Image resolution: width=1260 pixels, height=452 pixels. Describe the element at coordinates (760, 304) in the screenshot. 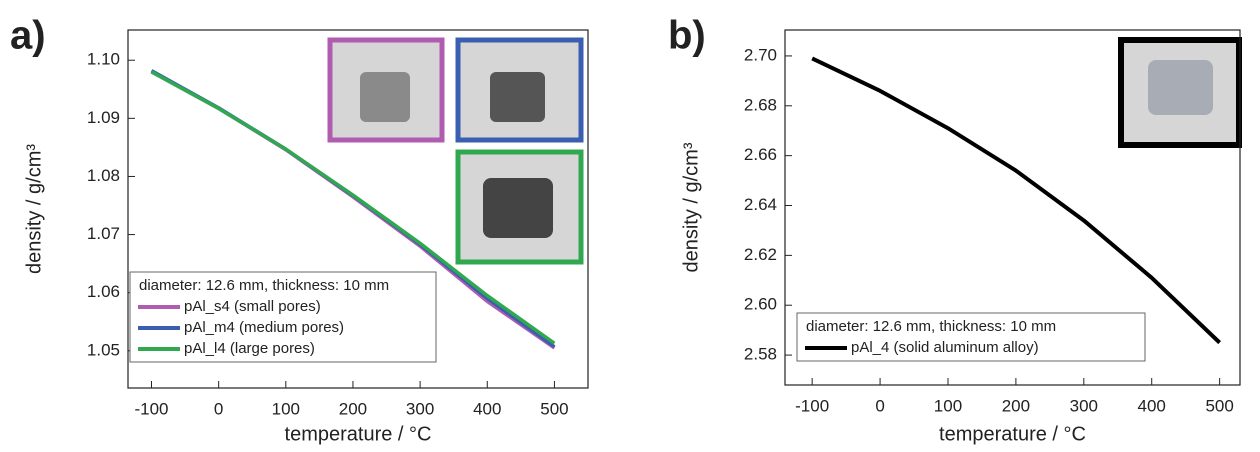

I see `y-tick-label: 2.60` at that location.